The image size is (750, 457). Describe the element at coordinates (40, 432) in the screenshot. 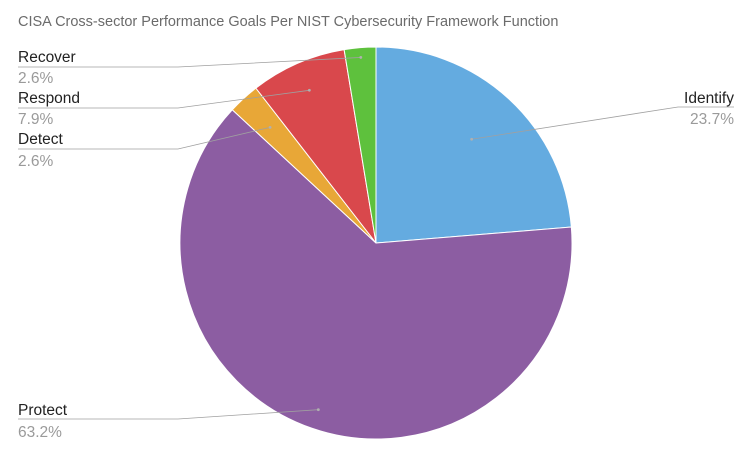

I see `value-protect: 63.2%` at that location.